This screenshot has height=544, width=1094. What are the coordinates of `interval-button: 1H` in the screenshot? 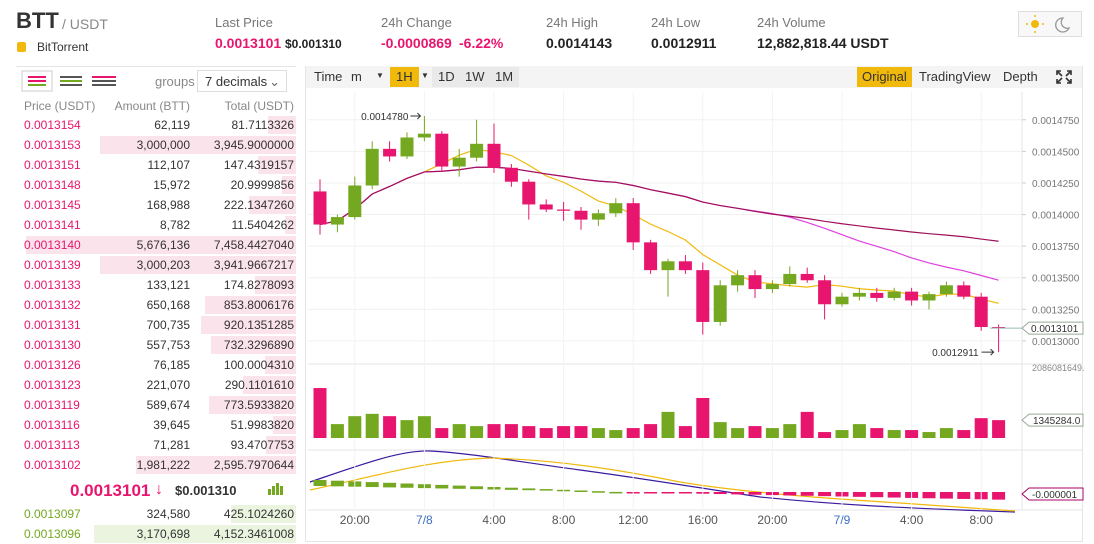 It's located at (404, 77).